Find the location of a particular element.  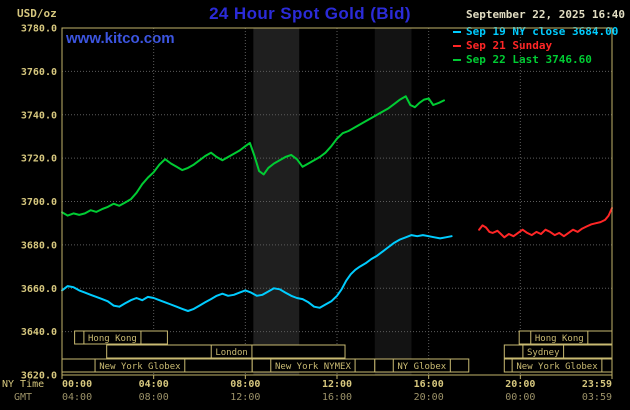

x-tick-label-gmt: 03:59 is located at coordinates (597, 397).